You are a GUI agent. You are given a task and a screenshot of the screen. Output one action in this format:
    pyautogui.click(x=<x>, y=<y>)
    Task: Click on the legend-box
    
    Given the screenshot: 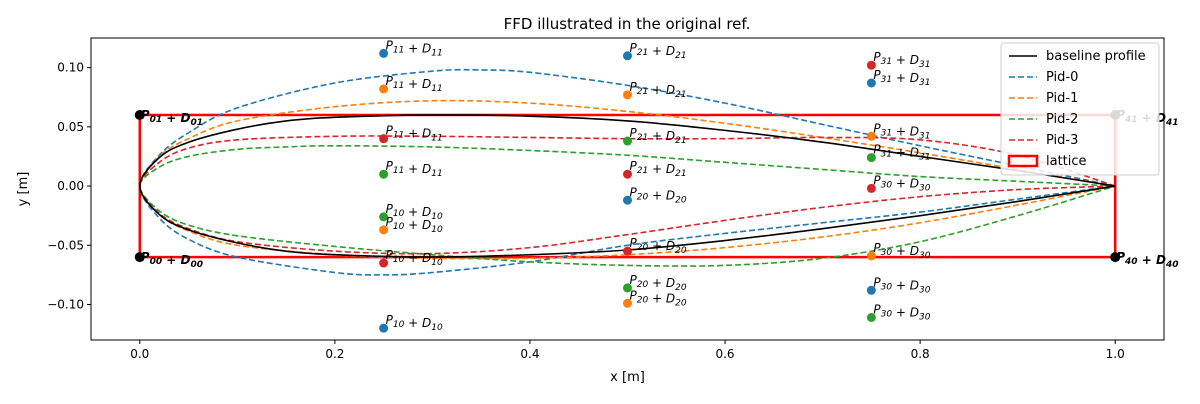 What is the action you would take?
    pyautogui.click(x=1080, y=109)
    